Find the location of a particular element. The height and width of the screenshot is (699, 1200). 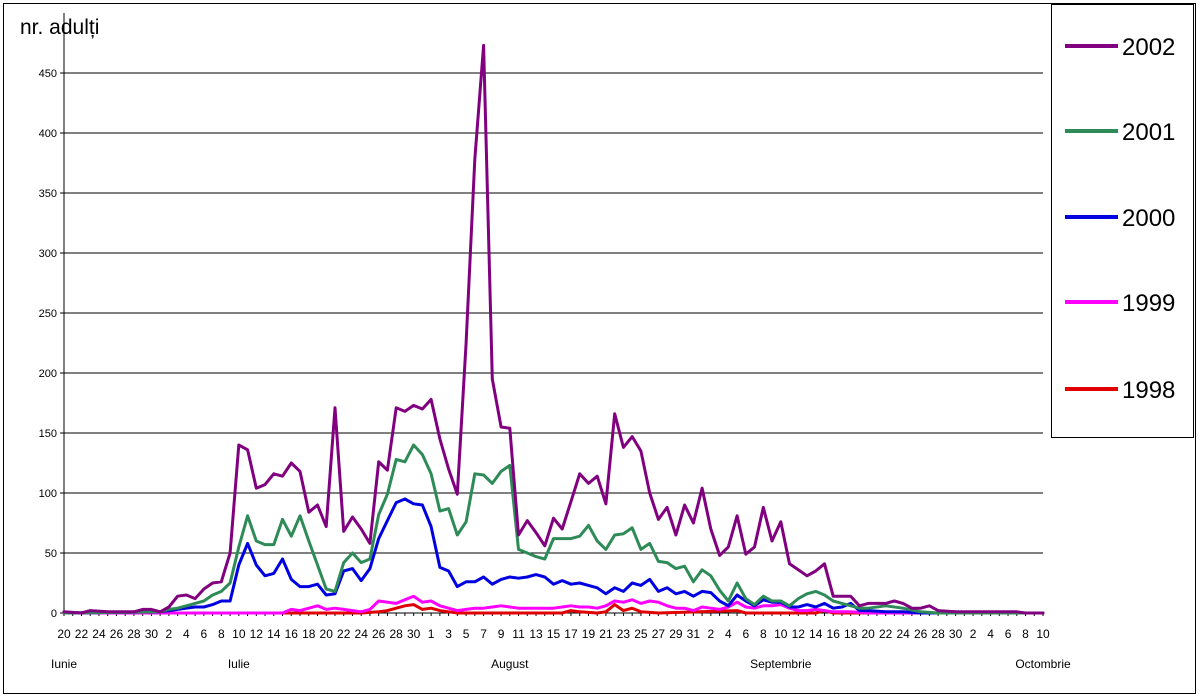

x-tick-label: 11 is located at coordinates (518, 634).